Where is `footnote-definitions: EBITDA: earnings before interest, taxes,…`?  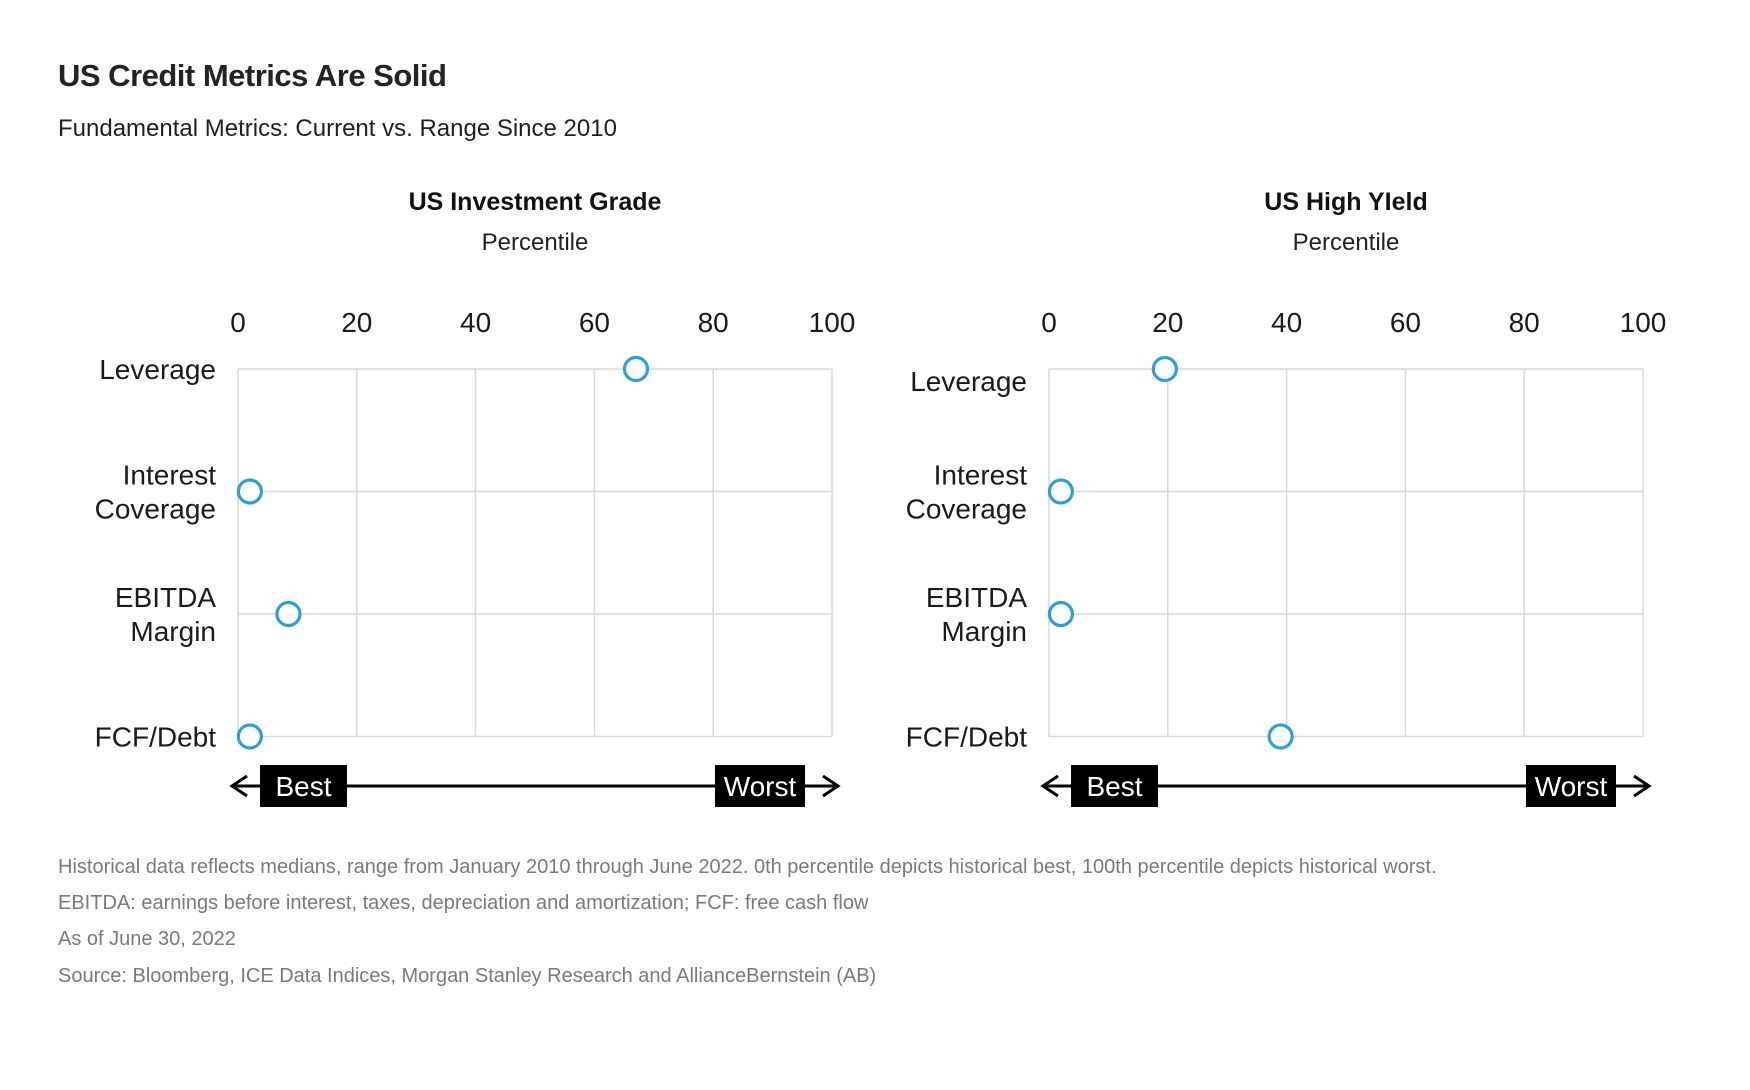
footnote-definitions: EBITDA: earnings before interest, taxes,… is located at coordinates (463, 903).